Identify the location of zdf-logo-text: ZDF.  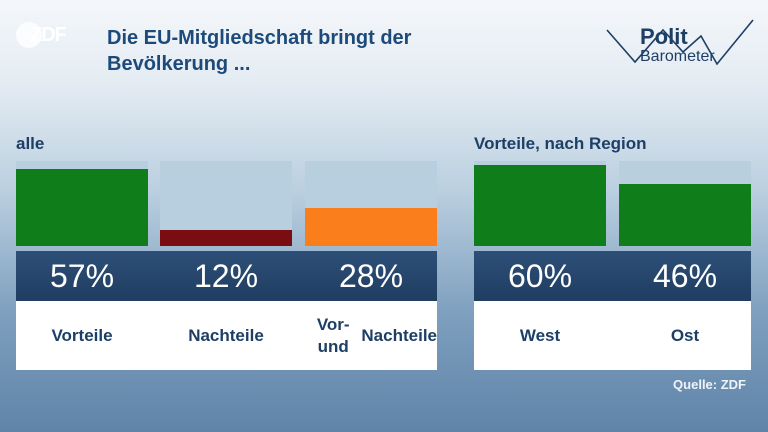
(48, 35).